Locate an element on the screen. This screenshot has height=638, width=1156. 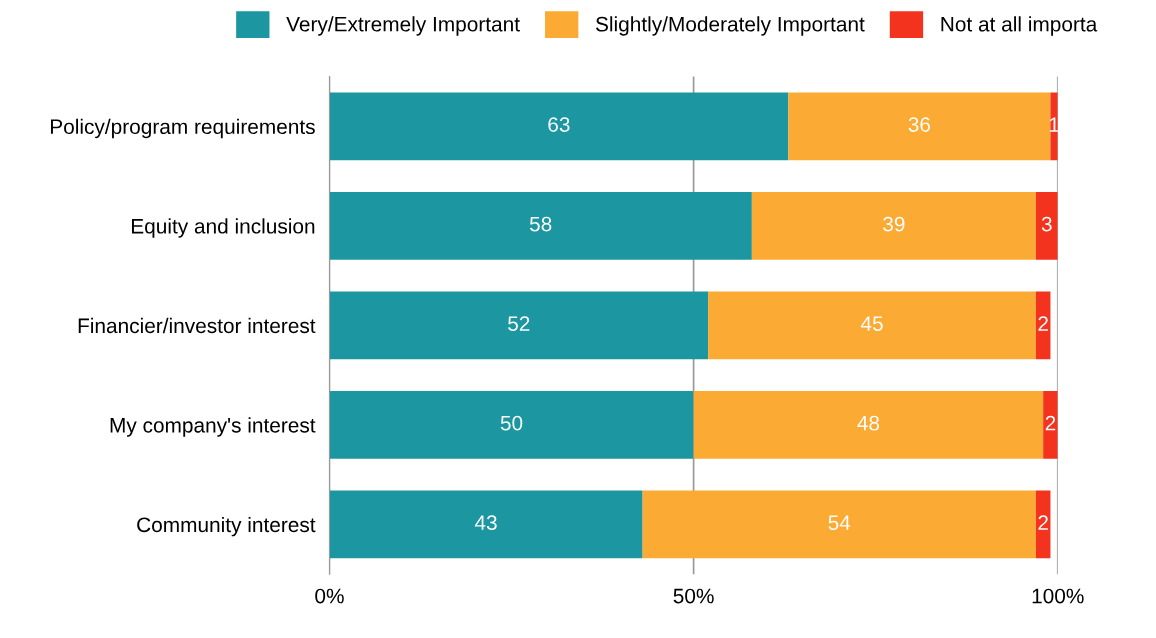
x-tick-label: 100% is located at coordinates (1058, 596).